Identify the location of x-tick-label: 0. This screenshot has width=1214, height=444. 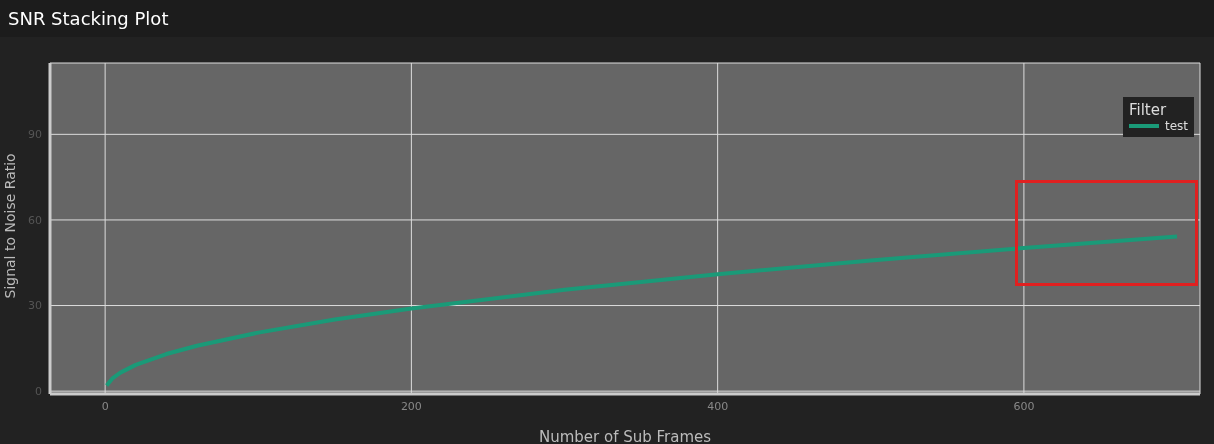
(105, 406).